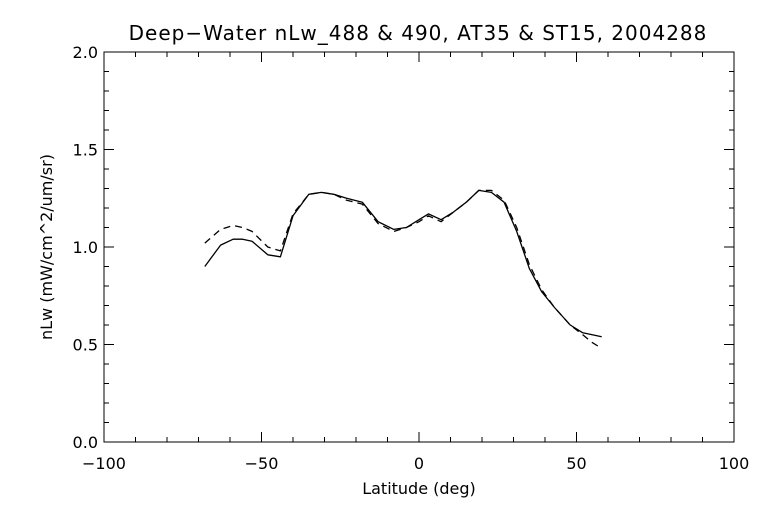  I want to click on y-tick-label: 0.0, so click(85, 442).